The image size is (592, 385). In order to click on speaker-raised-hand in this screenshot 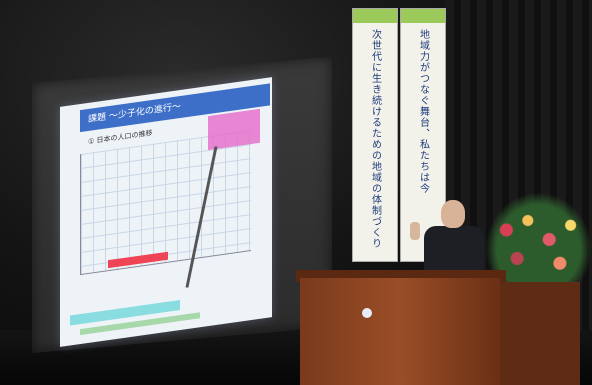, I will do `click(415, 231)`.